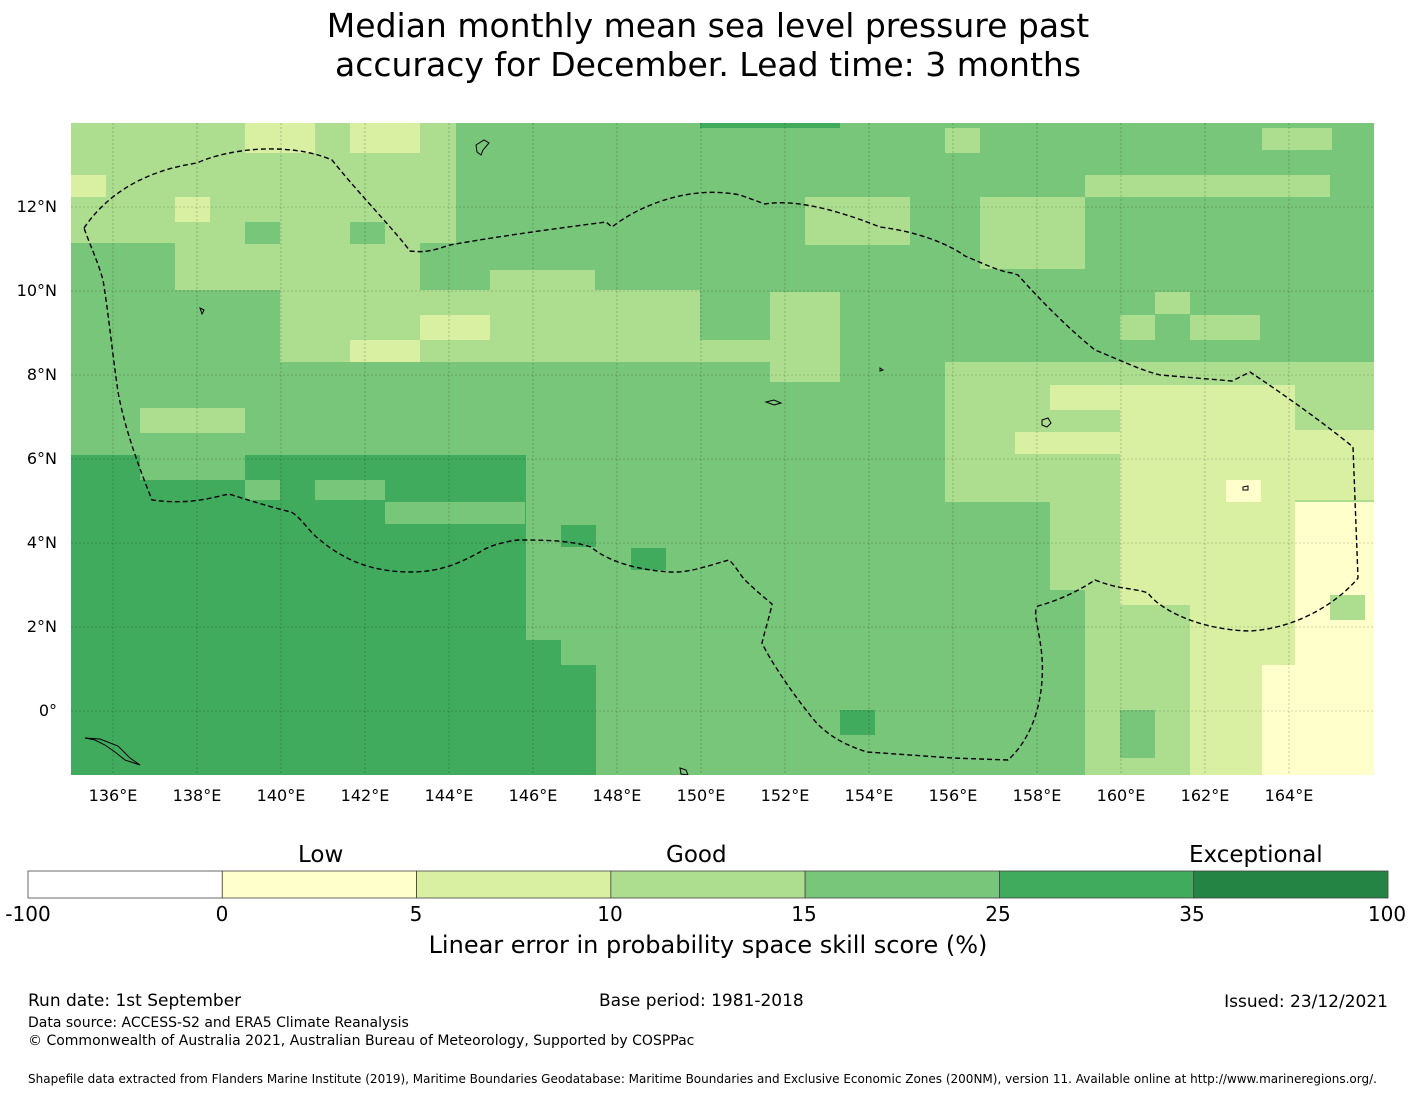 This screenshot has height=1095, width=1416. I want to click on island-png-north, so click(112, 751).